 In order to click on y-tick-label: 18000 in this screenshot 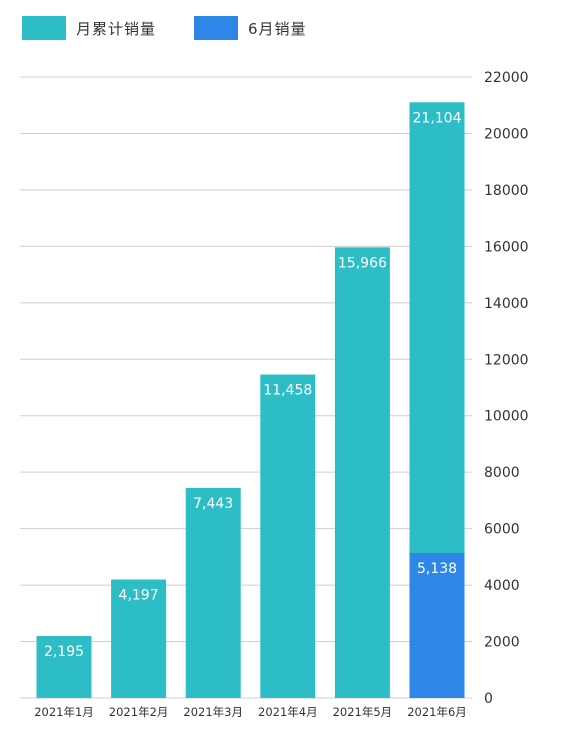, I will do `click(506, 191)`.